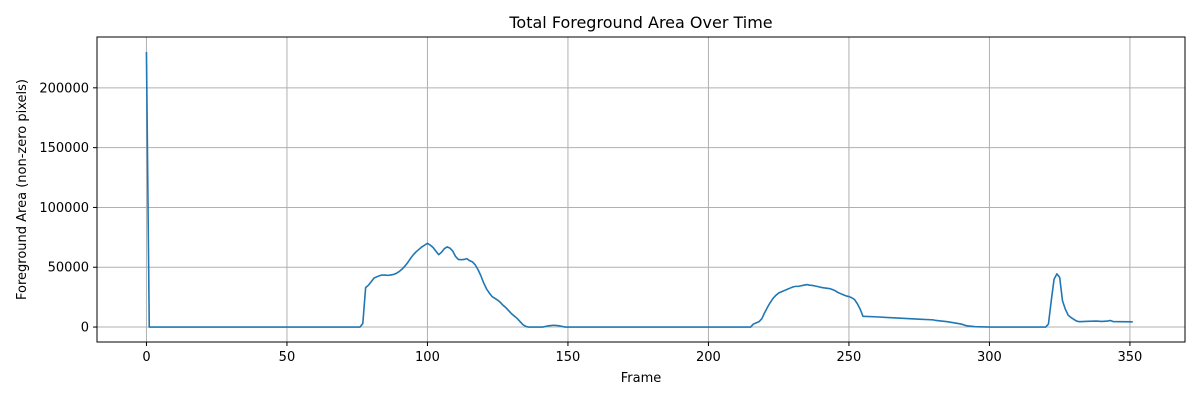 Image resolution: width=1200 pixels, height=400 pixels. What do you see at coordinates (989, 357) in the screenshot?
I see `x-tick-label: 300` at bounding box center [989, 357].